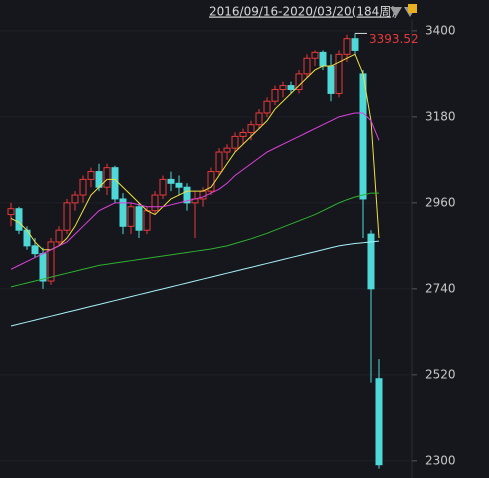 This screenshot has width=489, height=478. What do you see at coordinates (440, 30) in the screenshot?
I see `y-tick-label: 3400` at bounding box center [440, 30].